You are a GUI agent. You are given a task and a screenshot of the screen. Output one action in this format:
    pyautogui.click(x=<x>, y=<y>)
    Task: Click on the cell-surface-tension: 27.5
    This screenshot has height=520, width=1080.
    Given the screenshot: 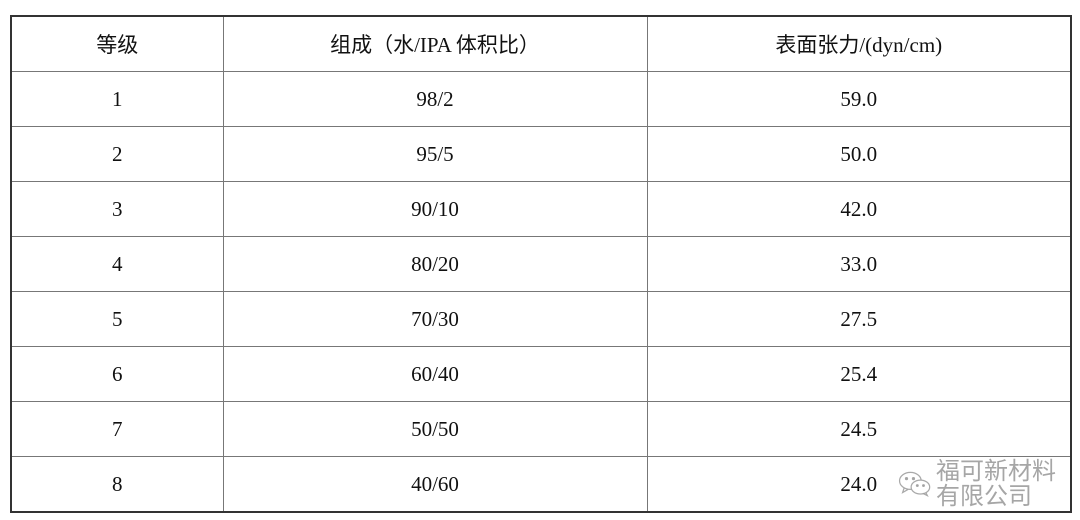 What is the action you would take?
    pyautogui.click(x=859, y=319)
    